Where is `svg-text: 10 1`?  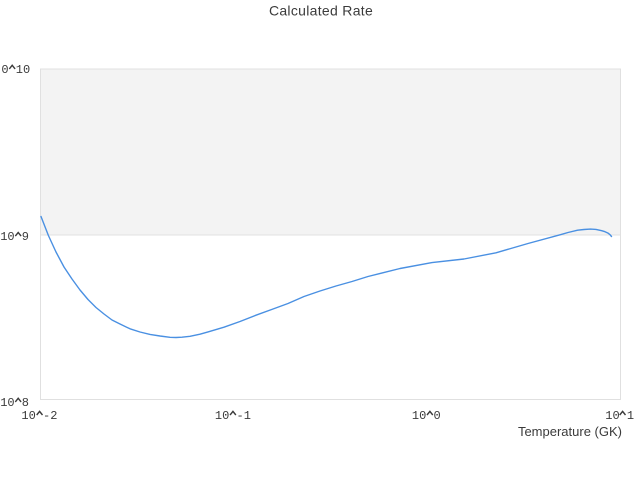 svg-text: 10 1 is located at coordinates (619, 416).